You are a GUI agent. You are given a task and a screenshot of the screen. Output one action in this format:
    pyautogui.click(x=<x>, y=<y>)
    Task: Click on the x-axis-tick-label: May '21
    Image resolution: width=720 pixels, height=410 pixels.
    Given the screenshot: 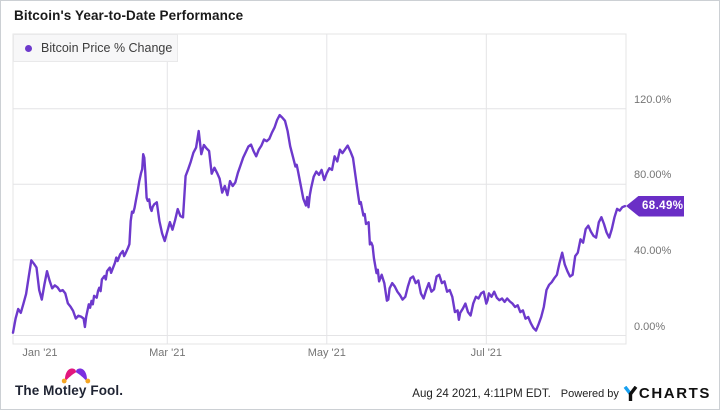 What is the action you would take?
    pyautogui.click(x=326, y=353)
    